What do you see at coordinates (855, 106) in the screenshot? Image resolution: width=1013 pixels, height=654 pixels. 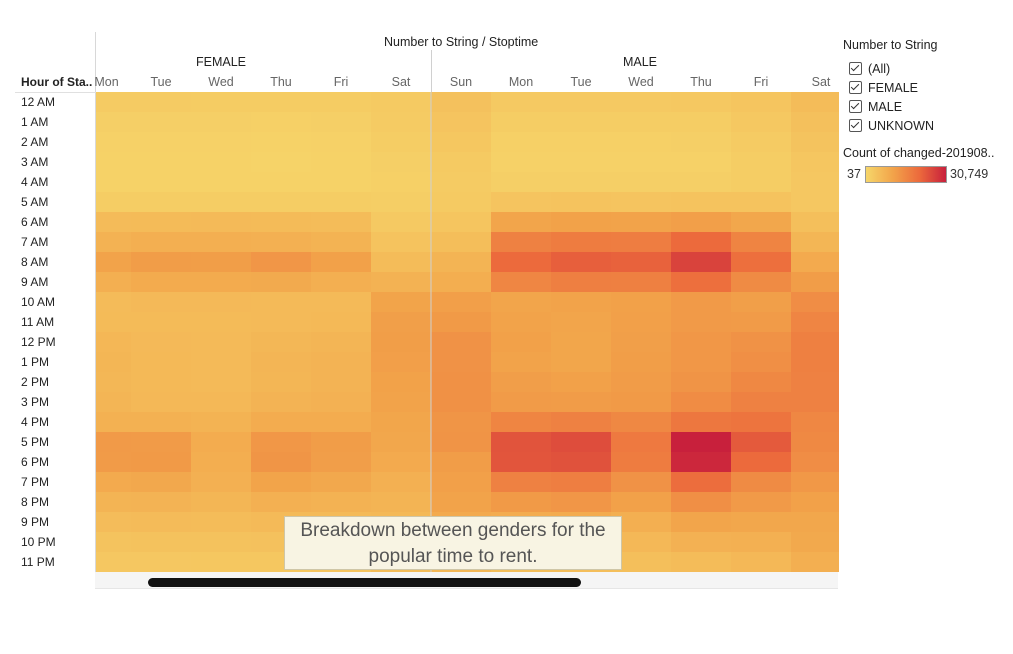 I see `checkbox-checked-icon` at bounding box center [855, 106].